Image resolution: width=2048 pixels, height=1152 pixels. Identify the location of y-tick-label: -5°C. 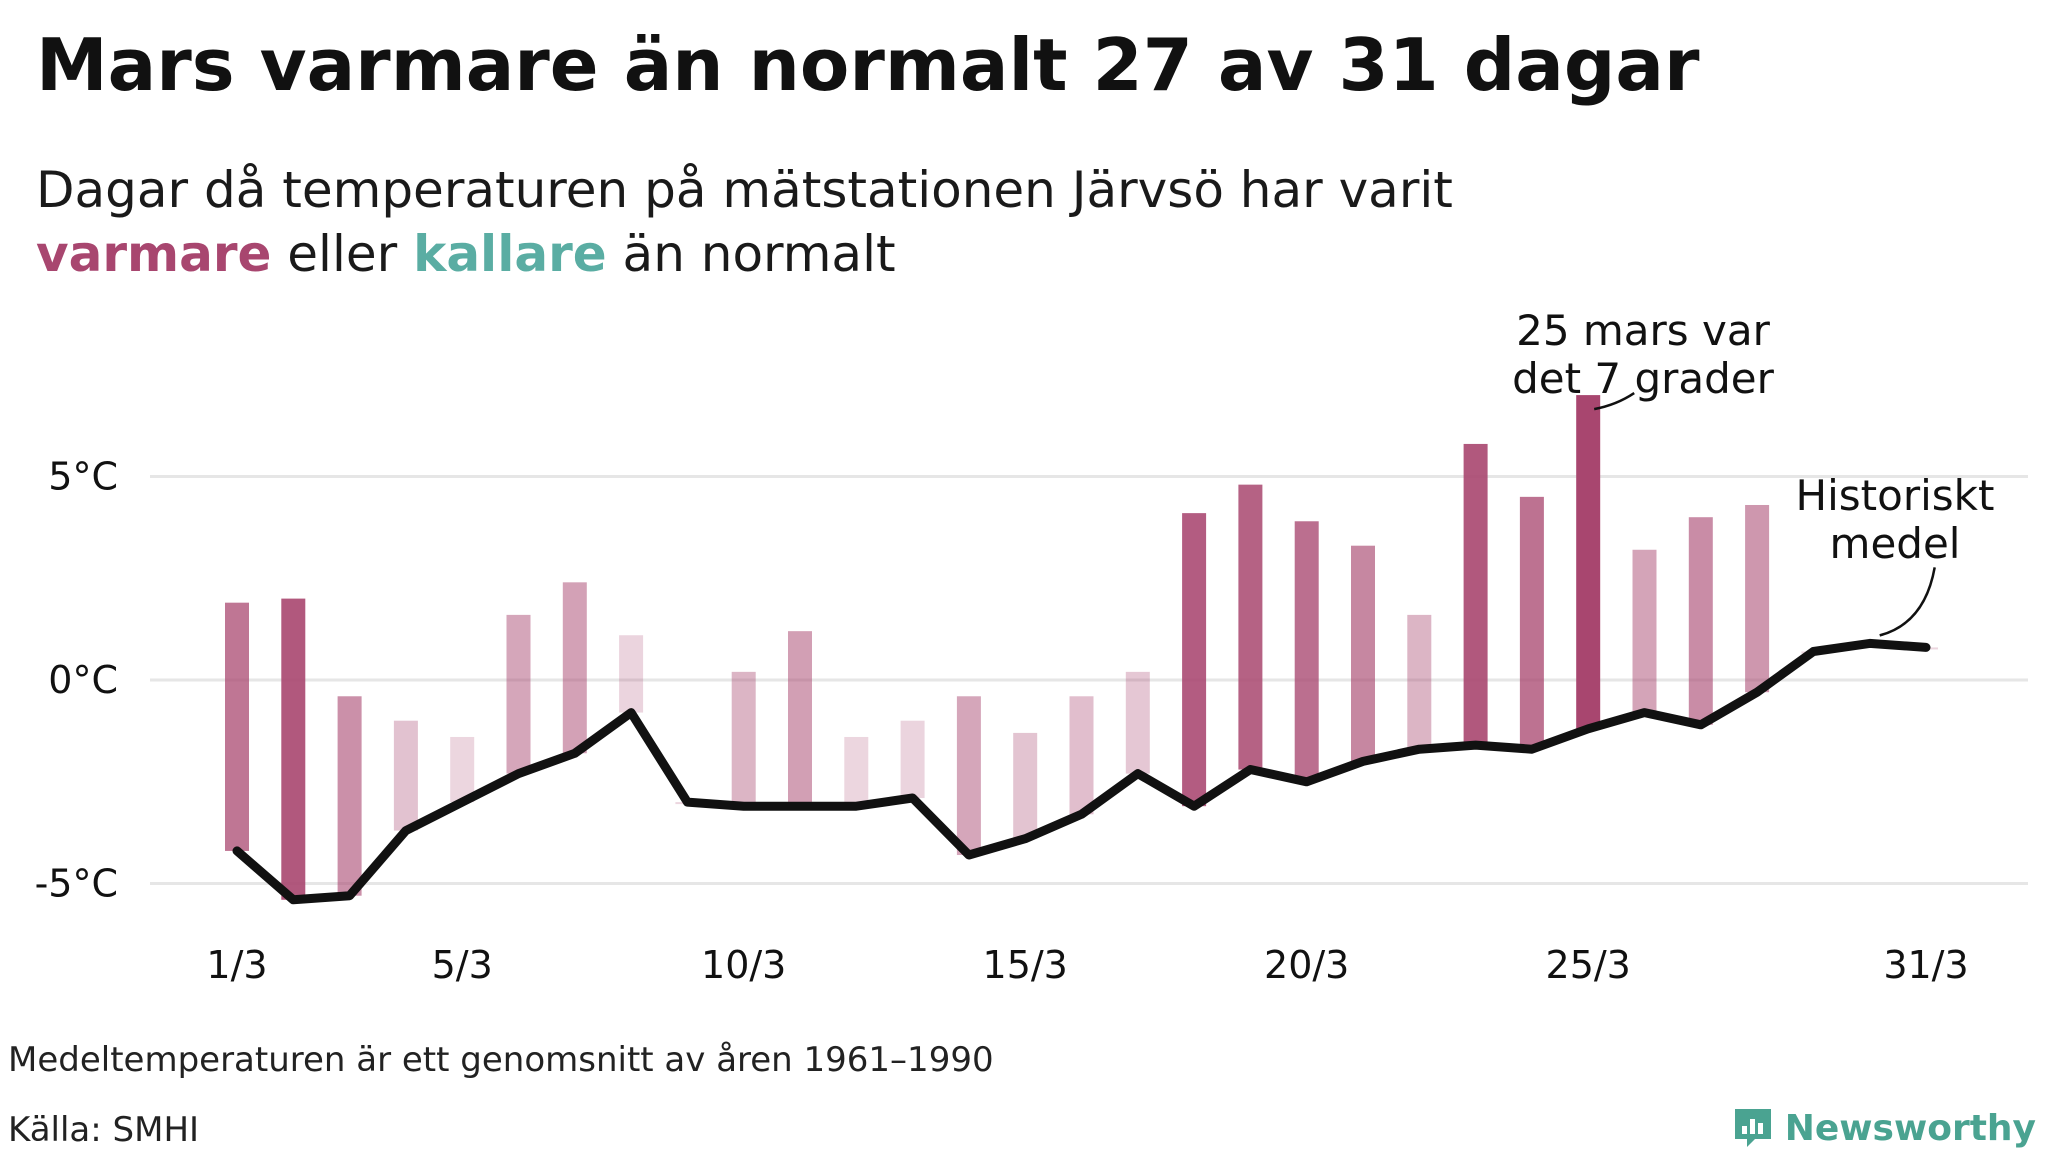
(76, 884).